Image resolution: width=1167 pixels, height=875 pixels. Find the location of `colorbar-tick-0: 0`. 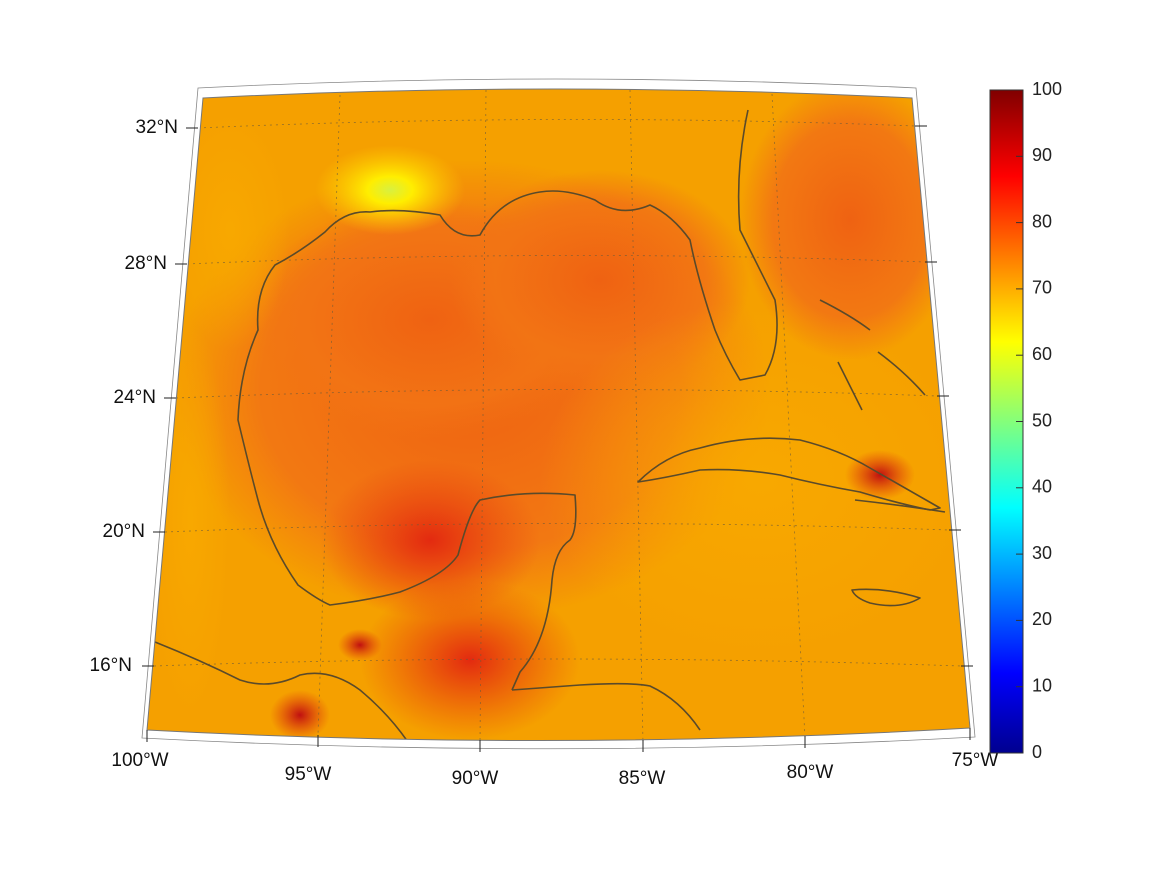

colorbar-tick-0: 0 is located at coordinates (1037, 752).